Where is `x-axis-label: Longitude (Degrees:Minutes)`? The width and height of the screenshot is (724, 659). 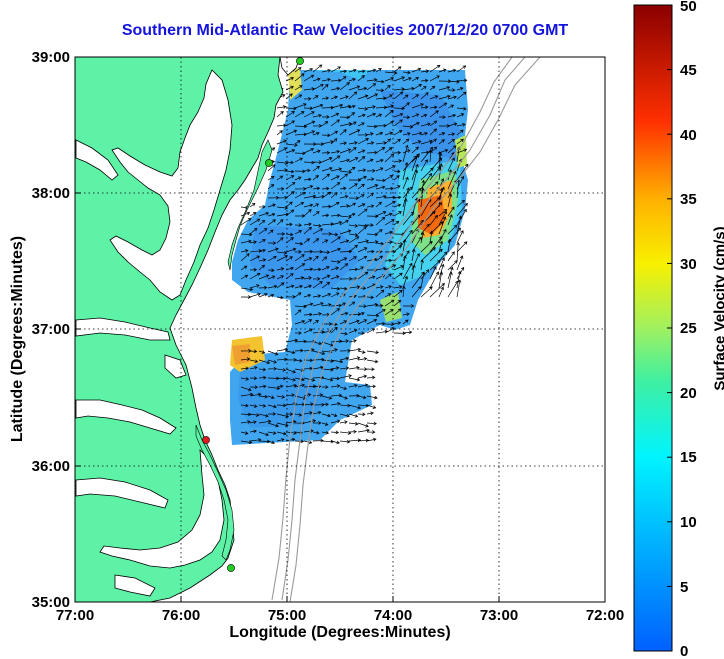
x-axis-label: Longitude (Degrees:Minutes) is located at coordinates (340, 632).